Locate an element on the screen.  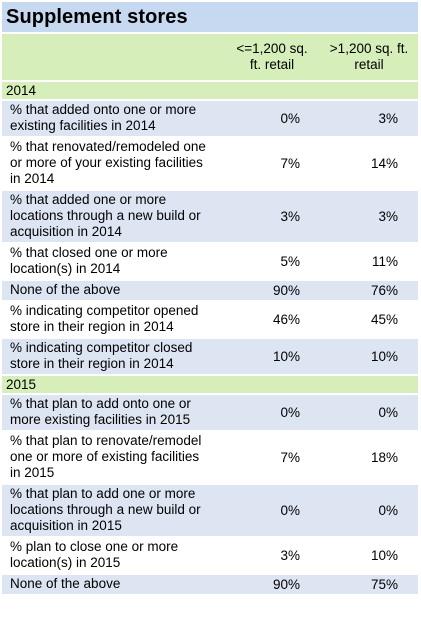
value-large-store: 11% is located at coordinates (369, 261).